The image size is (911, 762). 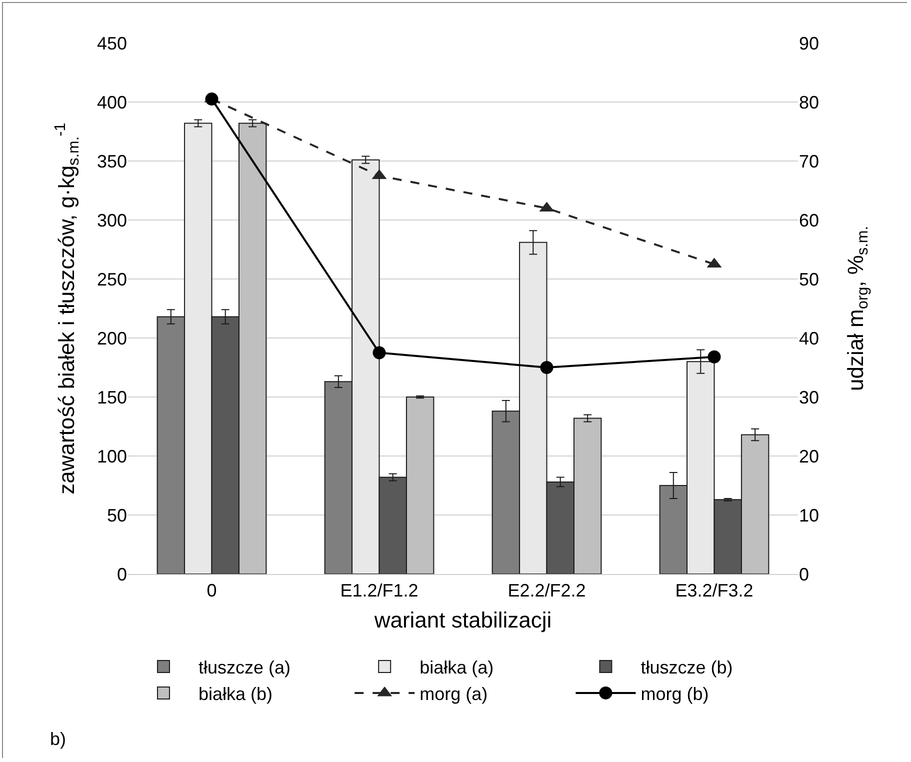 What do you see at coordinates (121, 574) in the screenshot?
I see `y-tick-label: 0` at bounding box center [121, 574].